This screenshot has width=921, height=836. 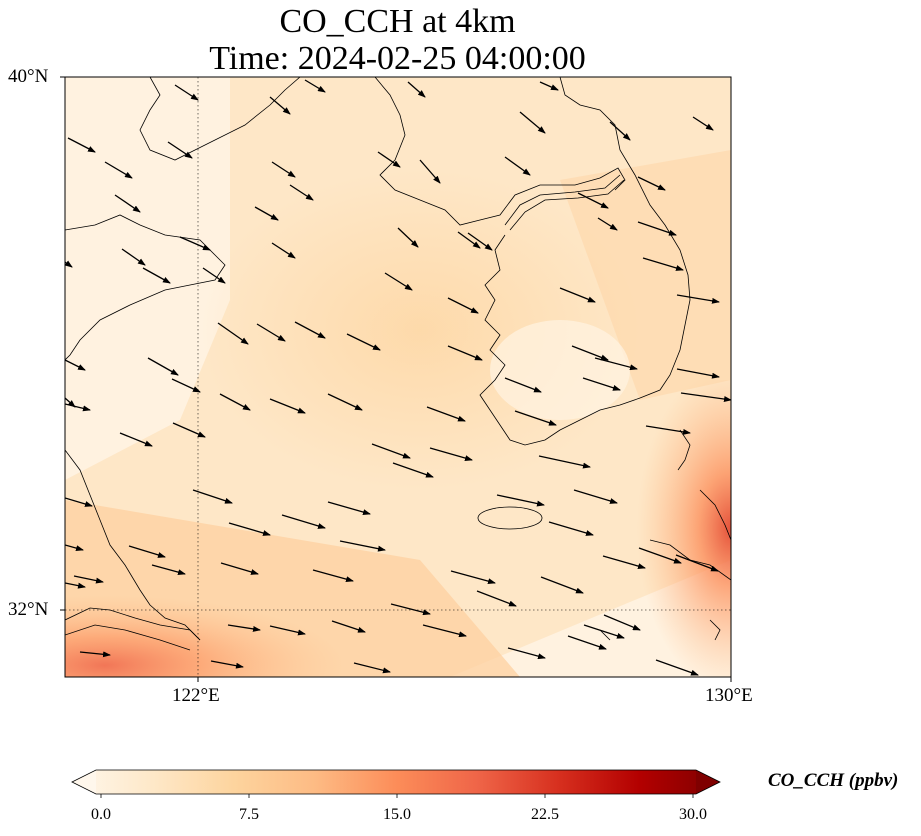 I want to click on lat-label-40n: 40°N, so click(x=28, y=76).